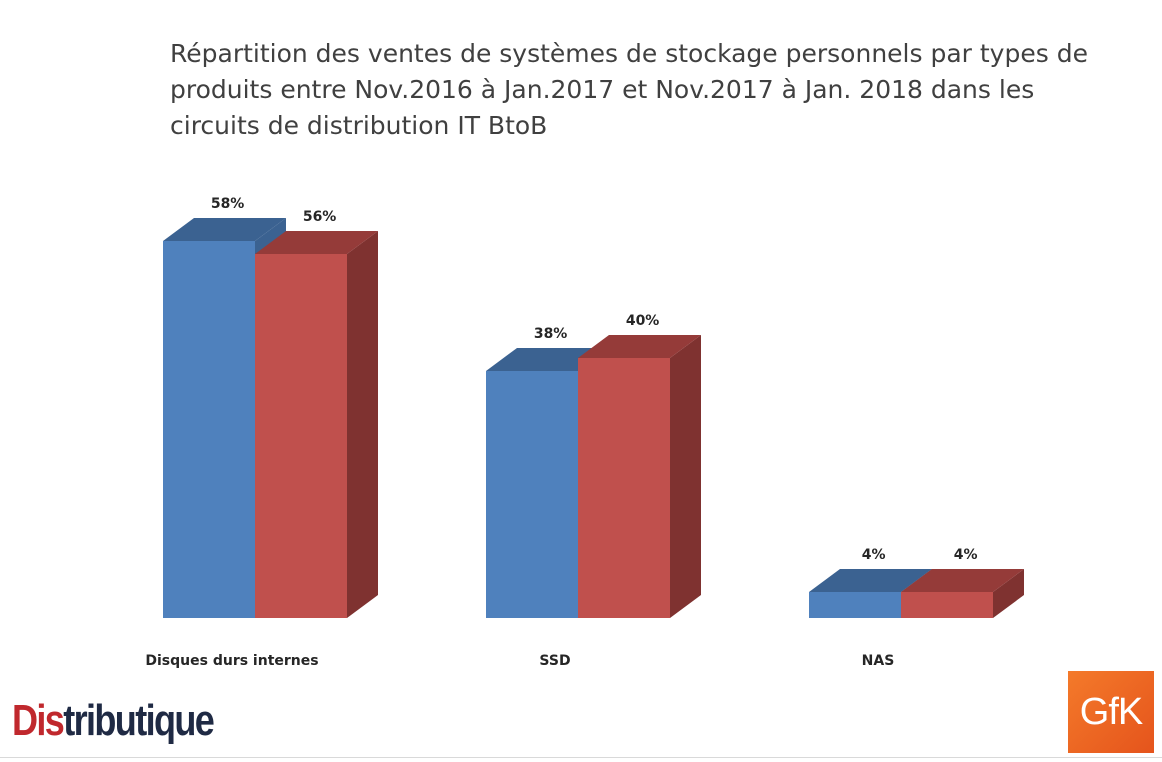 This screenshot has width=1162, height=762. Describe the element at coordinates (962, 580) in the screenshot. I see `bar-nas-series-2-top` at that location.